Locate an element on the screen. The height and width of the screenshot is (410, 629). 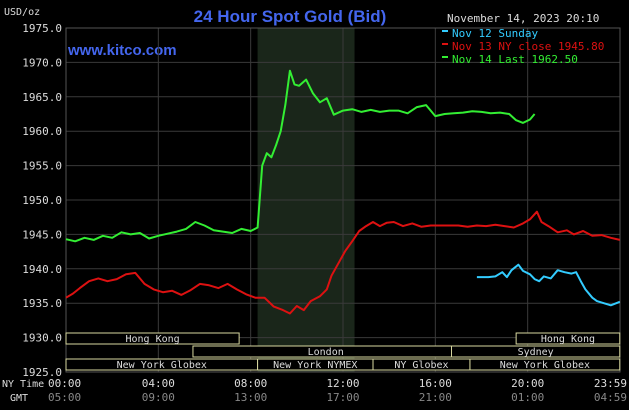
x-tick-label-ny: 23:59 is located at coordinates (610, 383).